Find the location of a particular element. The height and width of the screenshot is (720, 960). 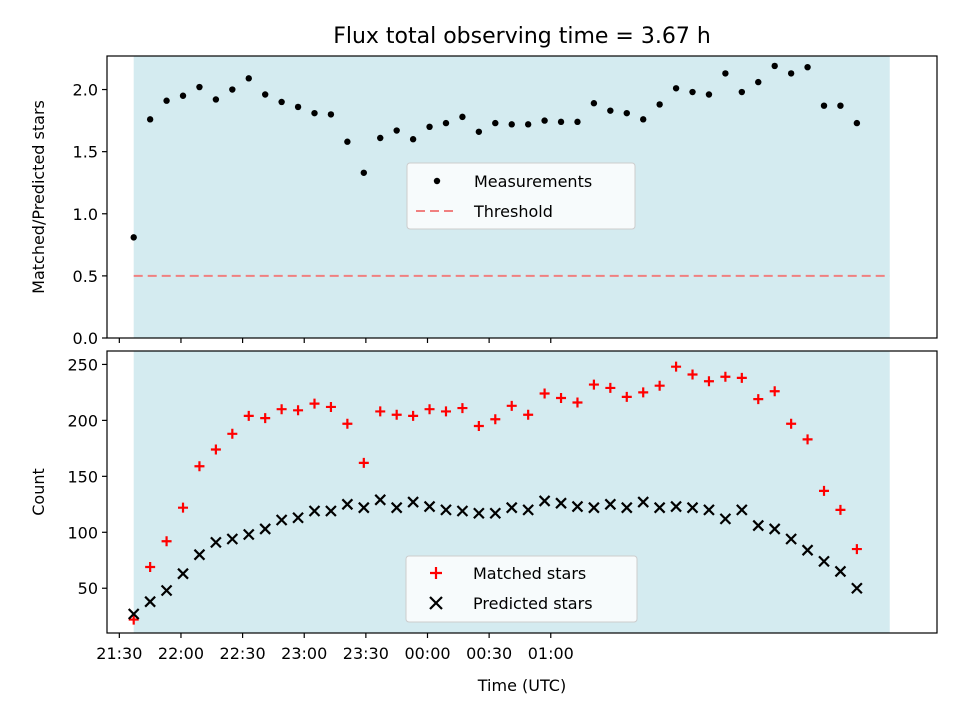

legend-predicted-marker is located at coordinates (436, 603).